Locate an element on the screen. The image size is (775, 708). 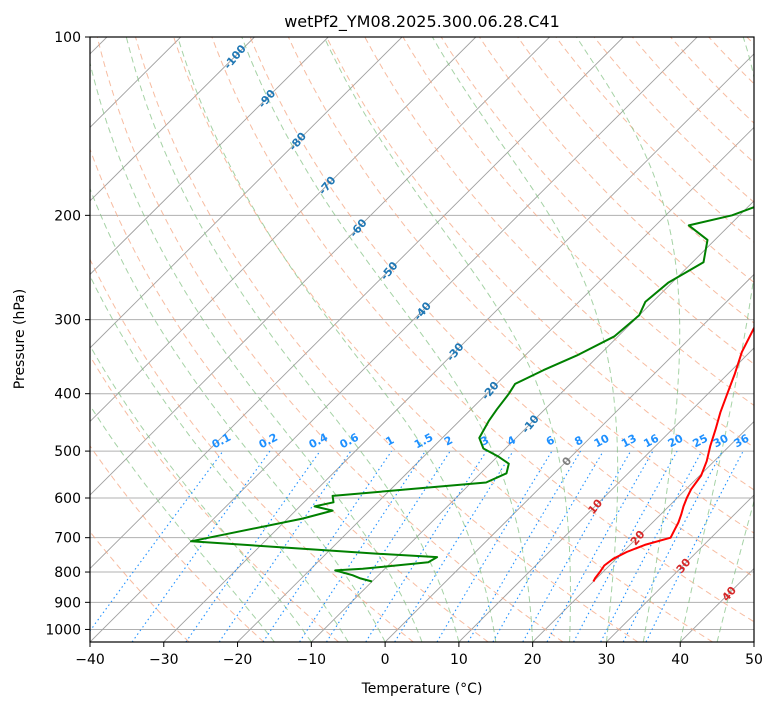
mixing-ratio-label: 36 is located at coordinates (742, 441).